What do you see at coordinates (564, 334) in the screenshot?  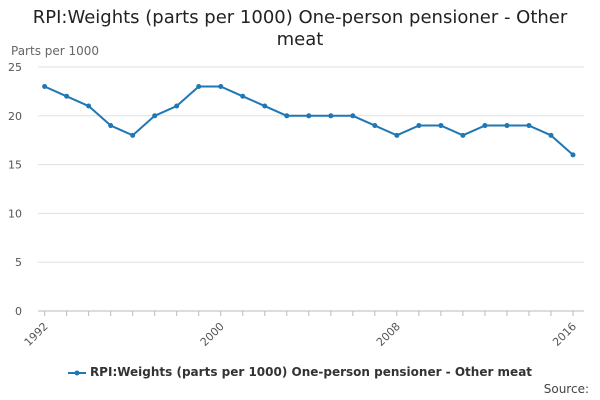 I see `x-tick-label: 2016` at bounding box center [564, 334].